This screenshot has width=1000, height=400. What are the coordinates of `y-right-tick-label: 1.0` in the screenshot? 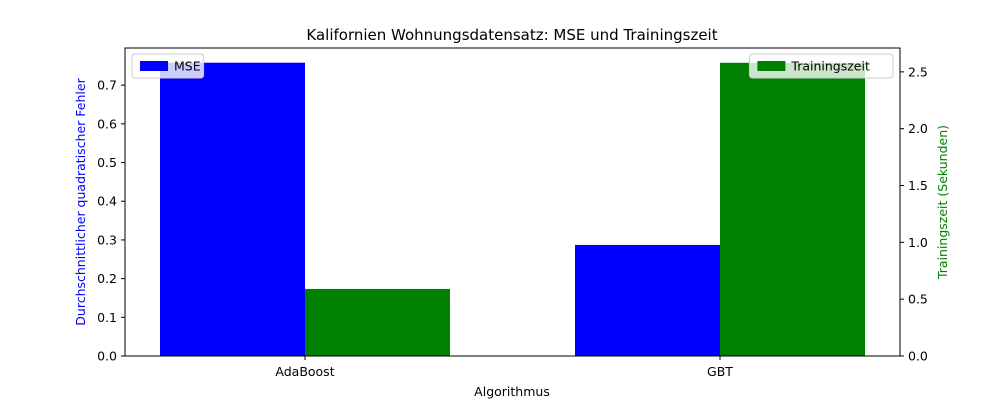 It's located at (918, 242).